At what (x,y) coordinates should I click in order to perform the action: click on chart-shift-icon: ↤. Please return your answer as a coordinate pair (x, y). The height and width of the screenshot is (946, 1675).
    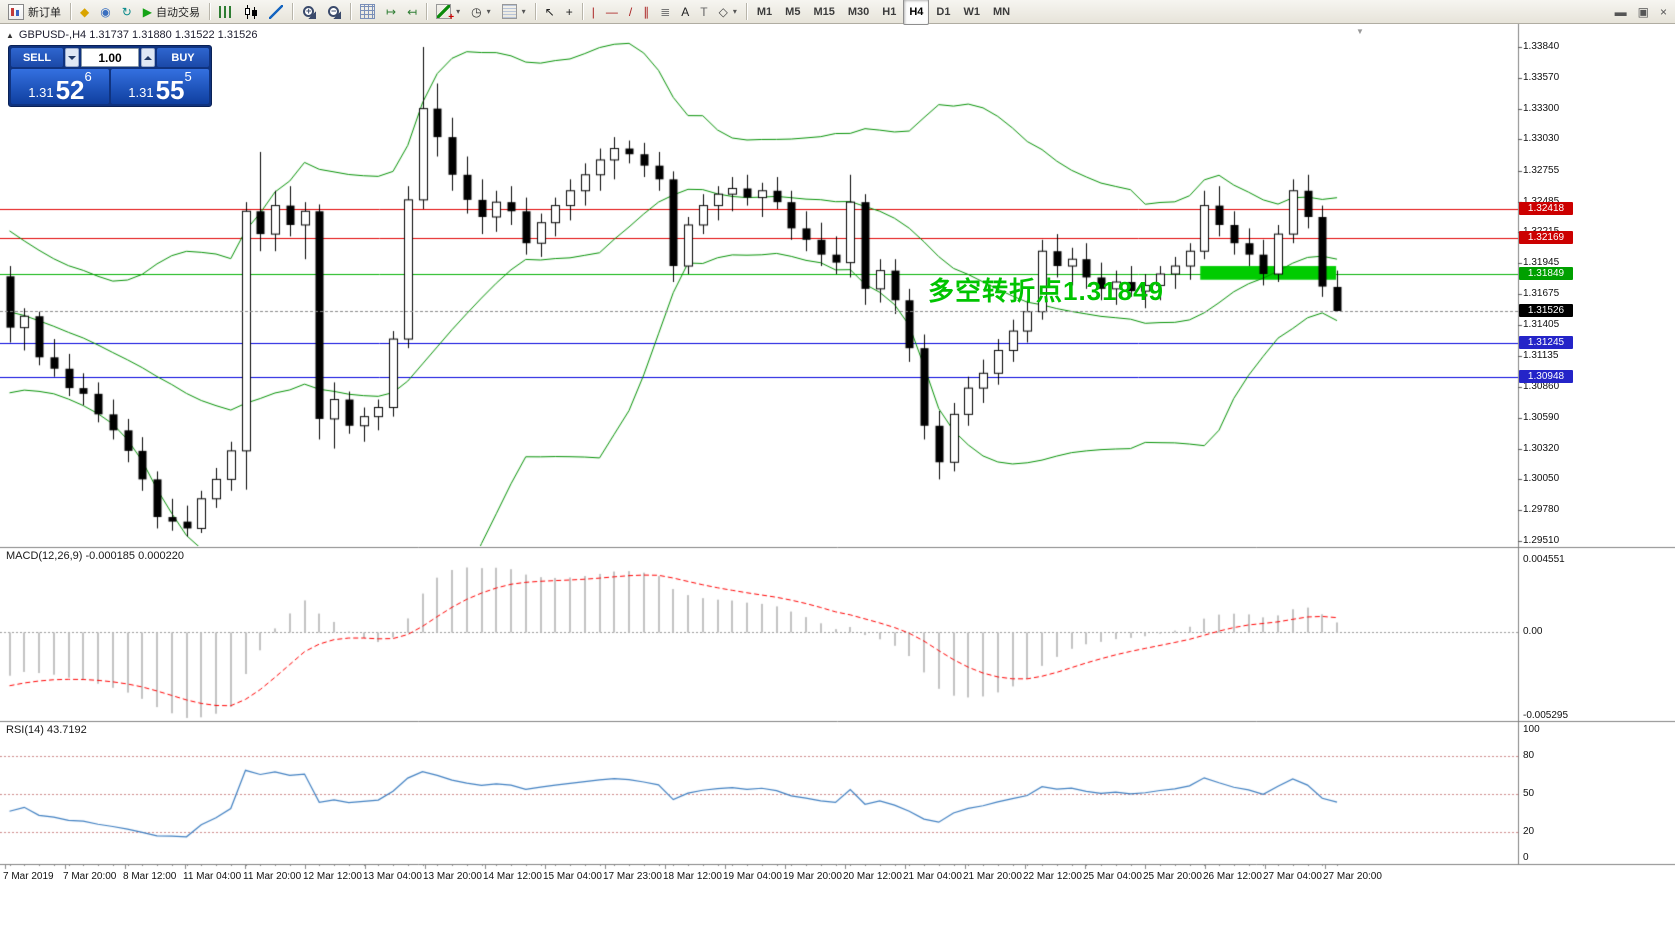
    Looking at the image, I should click on (412, 12).